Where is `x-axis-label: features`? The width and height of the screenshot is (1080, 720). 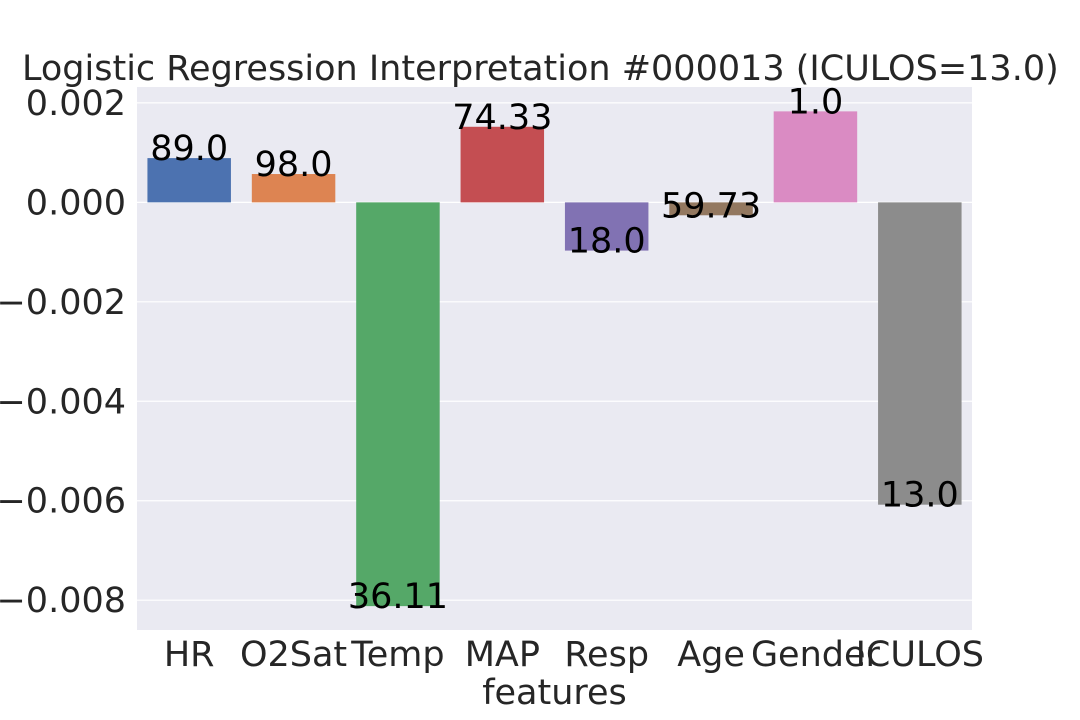 x-axis-label: features is located at coordinates (554, 693).